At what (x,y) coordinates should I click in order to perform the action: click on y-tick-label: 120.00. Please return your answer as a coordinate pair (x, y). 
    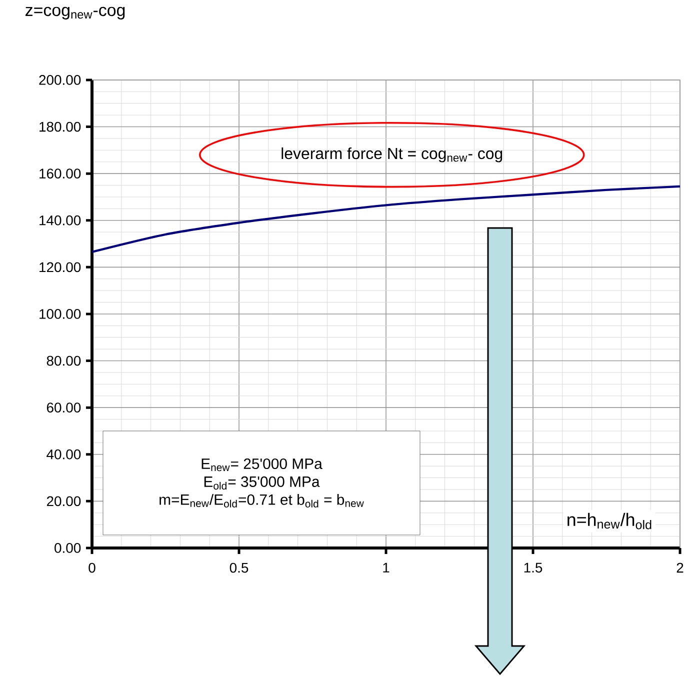
    Looking at the image, I should click on (60, 267).